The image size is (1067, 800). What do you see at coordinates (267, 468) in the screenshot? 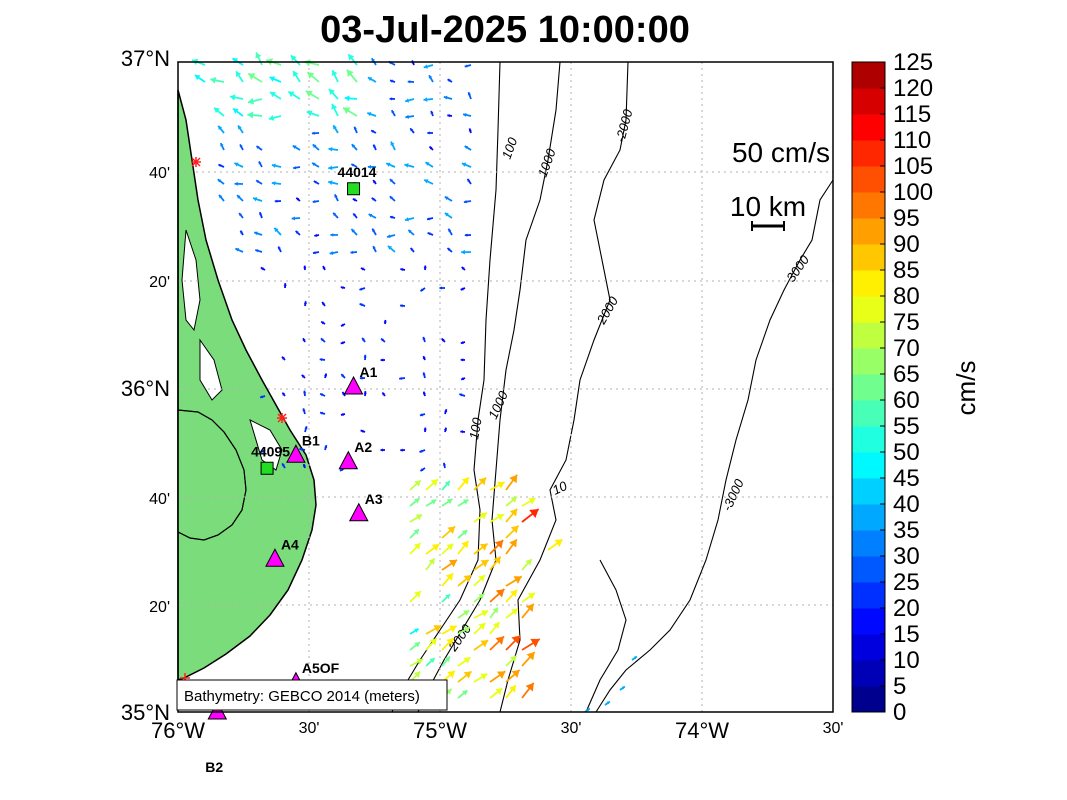
I see `buoy-marker` at bounding box center [267, 468].